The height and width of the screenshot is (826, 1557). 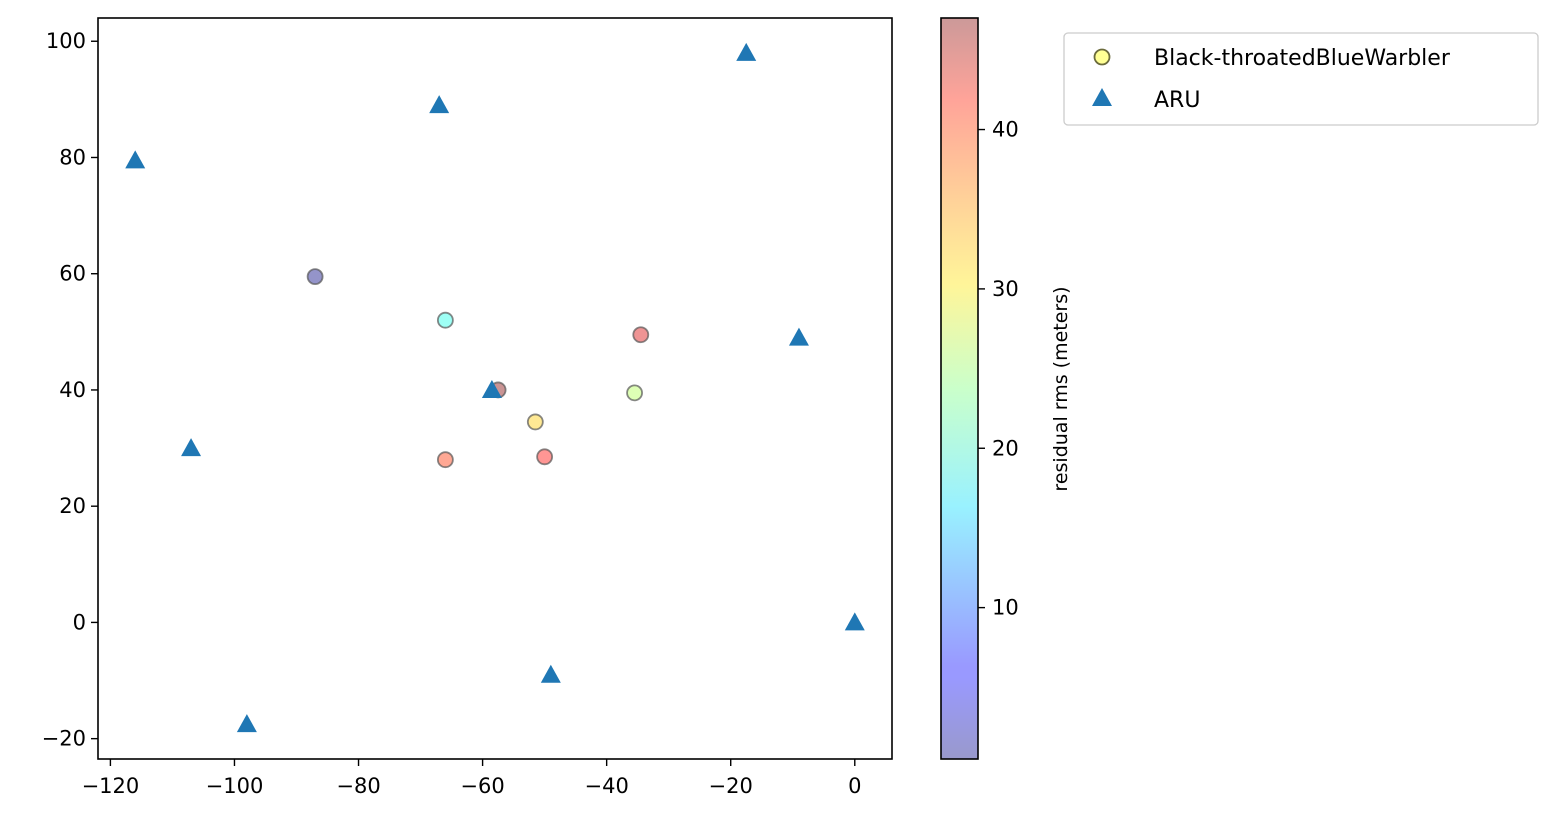 I want to click on colorbar: 10 20 30 40 residual rms (meters), so click(x=1006, y=388).